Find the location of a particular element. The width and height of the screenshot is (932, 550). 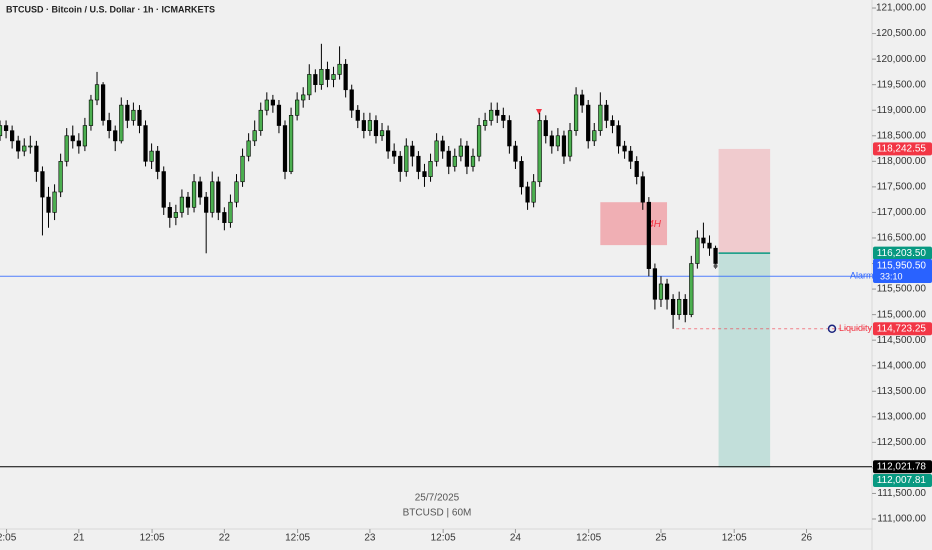

y-tick-label: 117,500.00 is located at coordinates (902, 187).